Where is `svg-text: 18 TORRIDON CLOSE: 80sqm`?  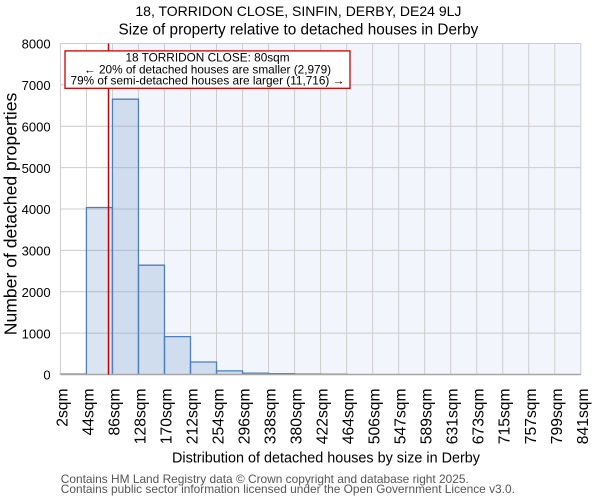
svg-text: 18 TORRIDON CLOSE: 80sqm is located at coordinates (207, 58).